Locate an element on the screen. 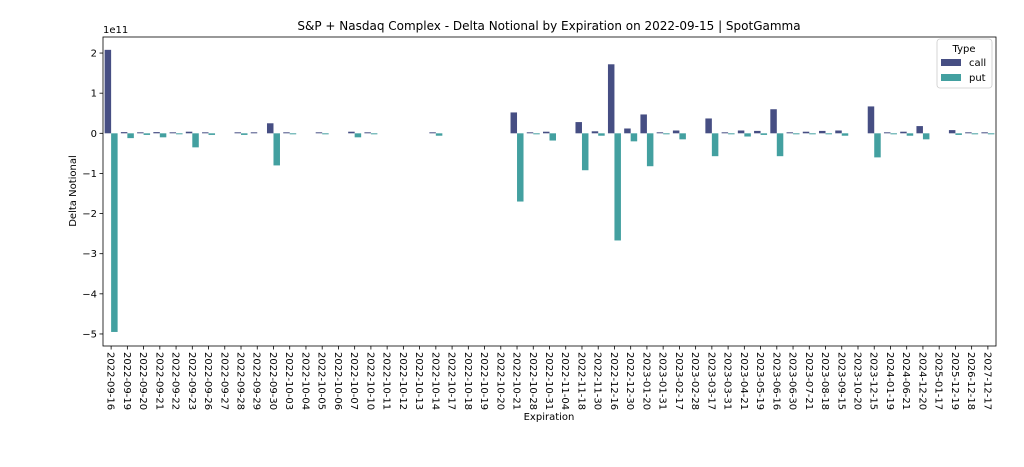 The width and height of the screenshot is (1024, 467). x-tick-label: 2023-01-20 is located at coordinates (645, 381).